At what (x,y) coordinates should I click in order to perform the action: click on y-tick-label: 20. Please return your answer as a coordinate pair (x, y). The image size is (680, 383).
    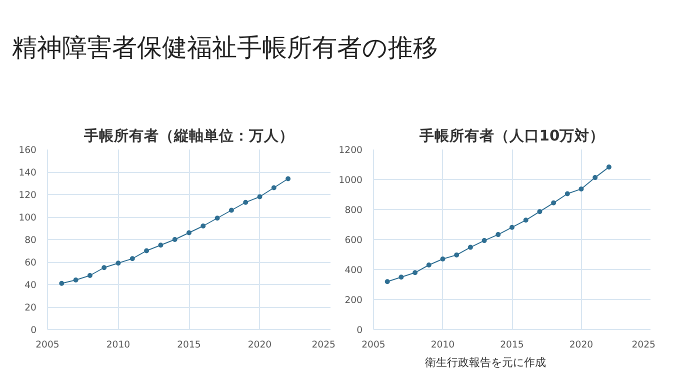
    Looking at the image, I should click on (30, 308).